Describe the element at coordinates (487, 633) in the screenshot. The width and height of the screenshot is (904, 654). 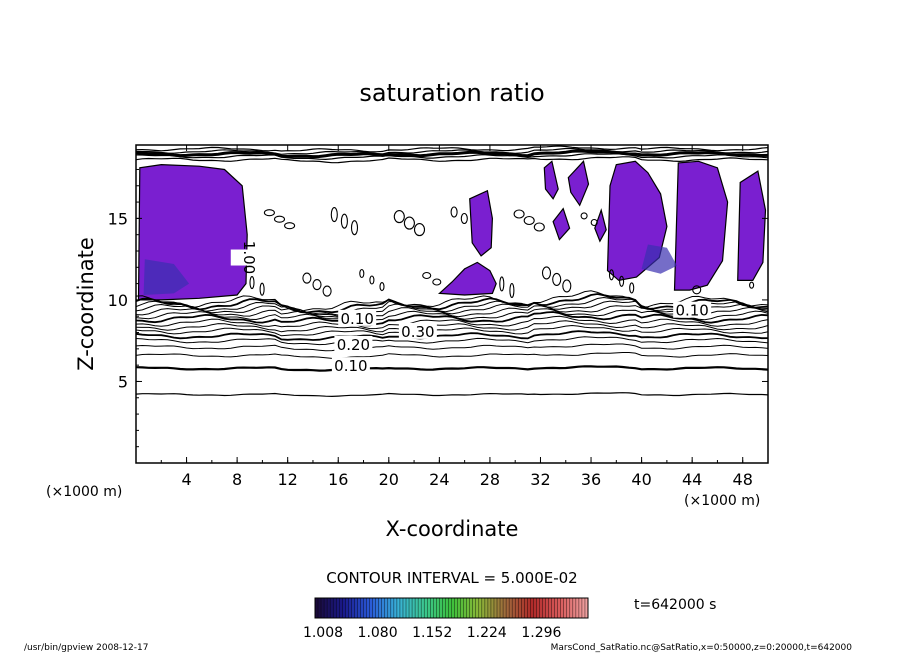
I see `colorbar-tick-label: 1.224` at that location.